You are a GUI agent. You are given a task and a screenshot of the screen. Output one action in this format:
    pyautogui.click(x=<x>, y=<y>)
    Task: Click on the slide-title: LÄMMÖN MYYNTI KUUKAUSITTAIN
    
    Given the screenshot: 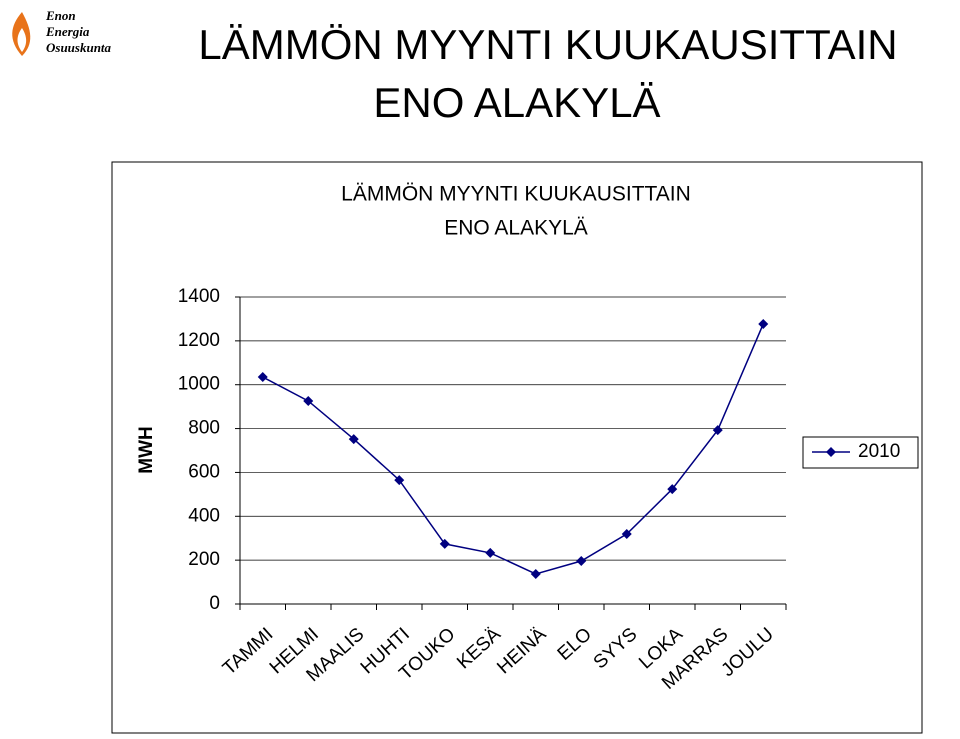 What is the action you would take?
    pyautogui.click(x=547, y=44)
    